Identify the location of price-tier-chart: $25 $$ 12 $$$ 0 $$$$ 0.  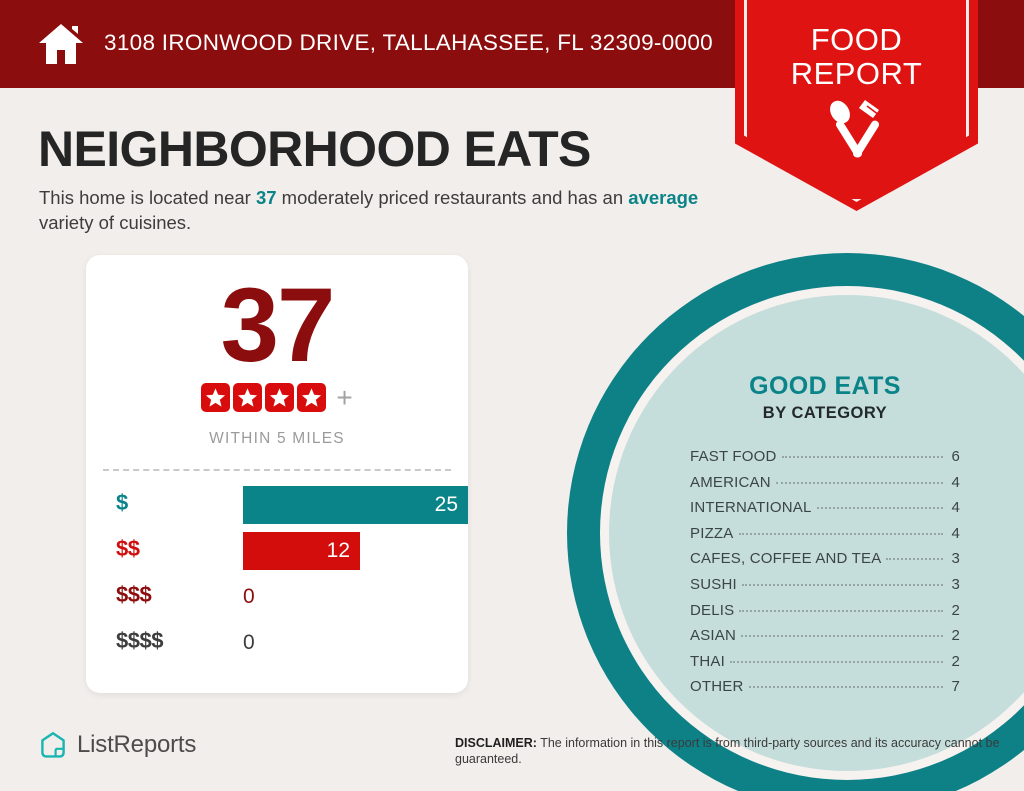
(277, 575).